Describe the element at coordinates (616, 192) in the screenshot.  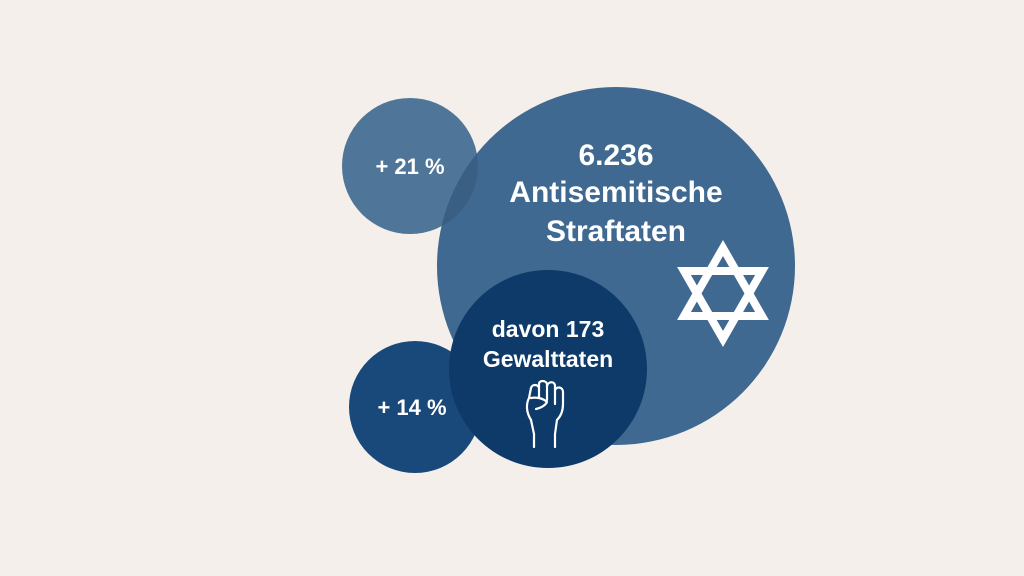
I see `main-label-line1: Antisemitische` at that location.